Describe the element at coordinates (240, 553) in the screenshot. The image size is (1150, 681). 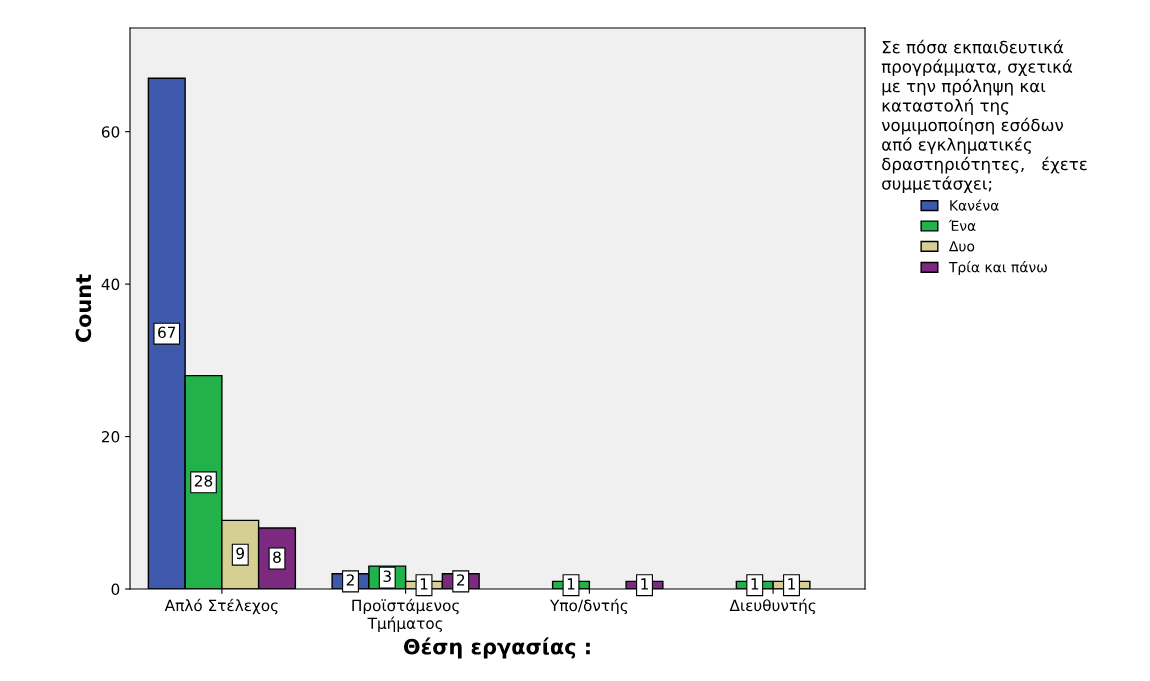
I see `data-label: 9` at that location.